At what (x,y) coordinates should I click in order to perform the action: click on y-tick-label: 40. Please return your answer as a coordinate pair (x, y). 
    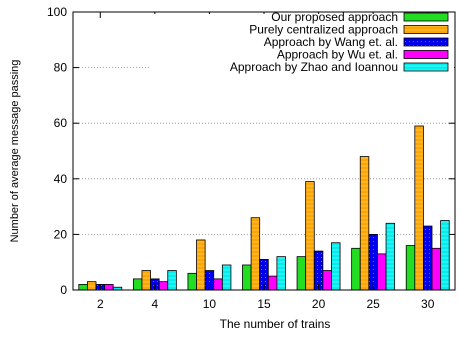
    Looking at the image, I should click on (61, 179).